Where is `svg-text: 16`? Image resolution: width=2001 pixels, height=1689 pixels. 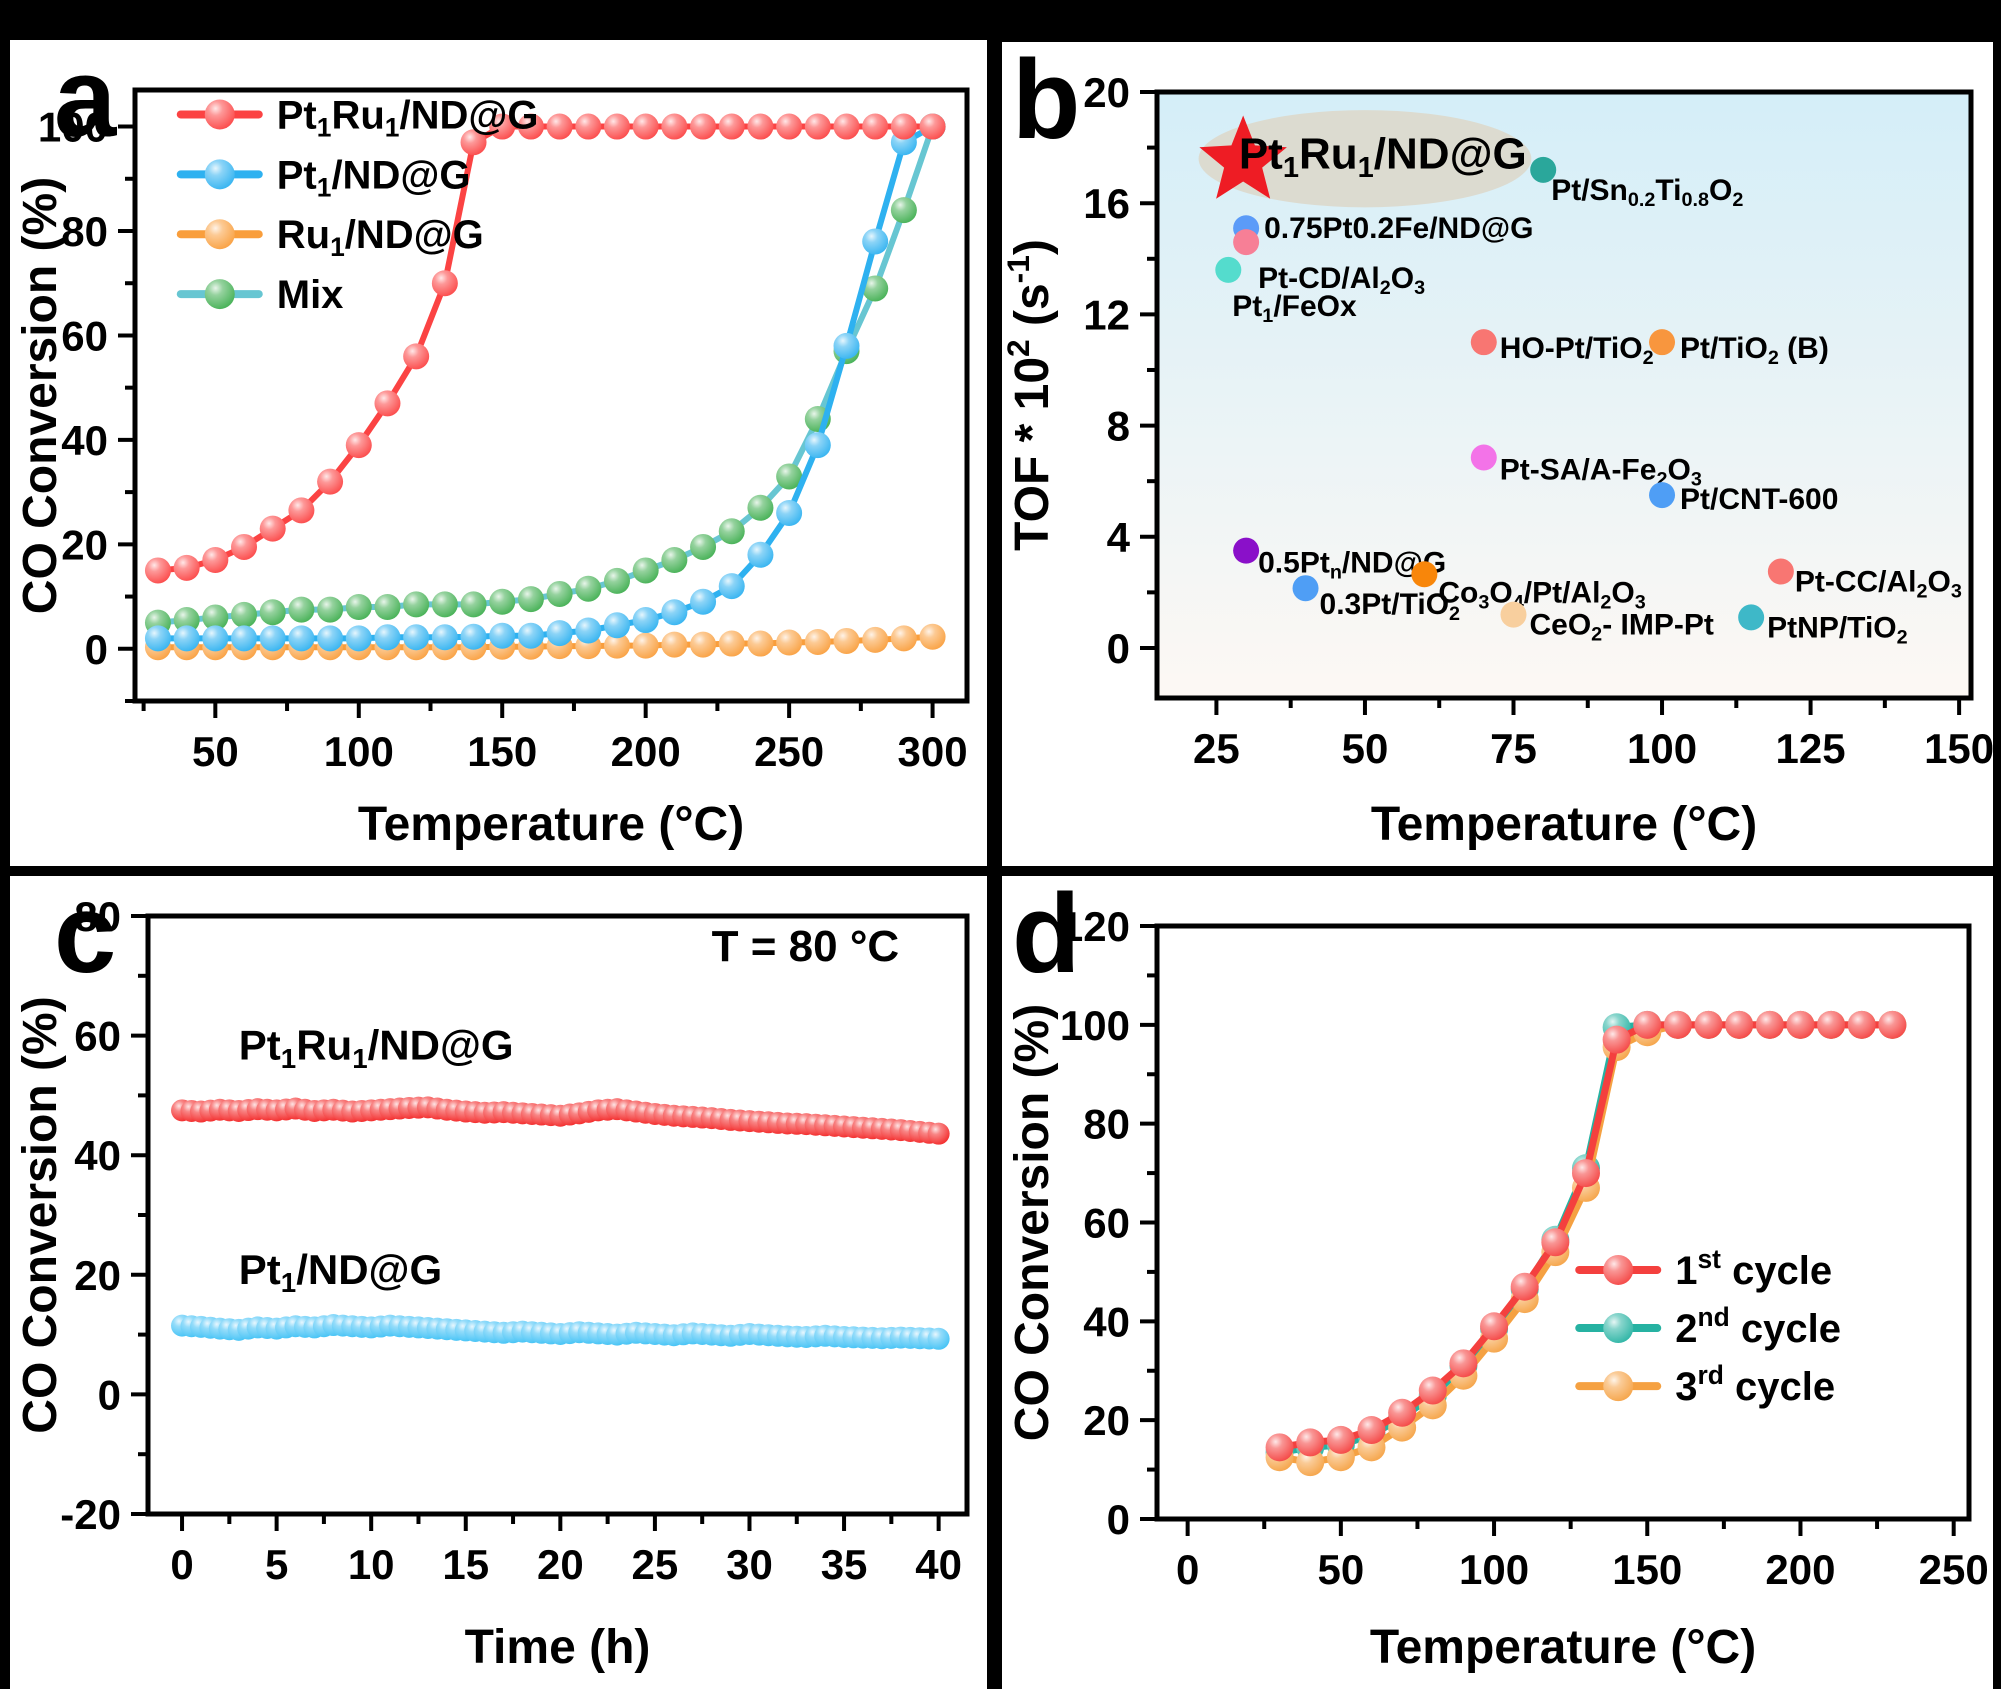
svg-text: 16 is located at coordinates (1106, 203).